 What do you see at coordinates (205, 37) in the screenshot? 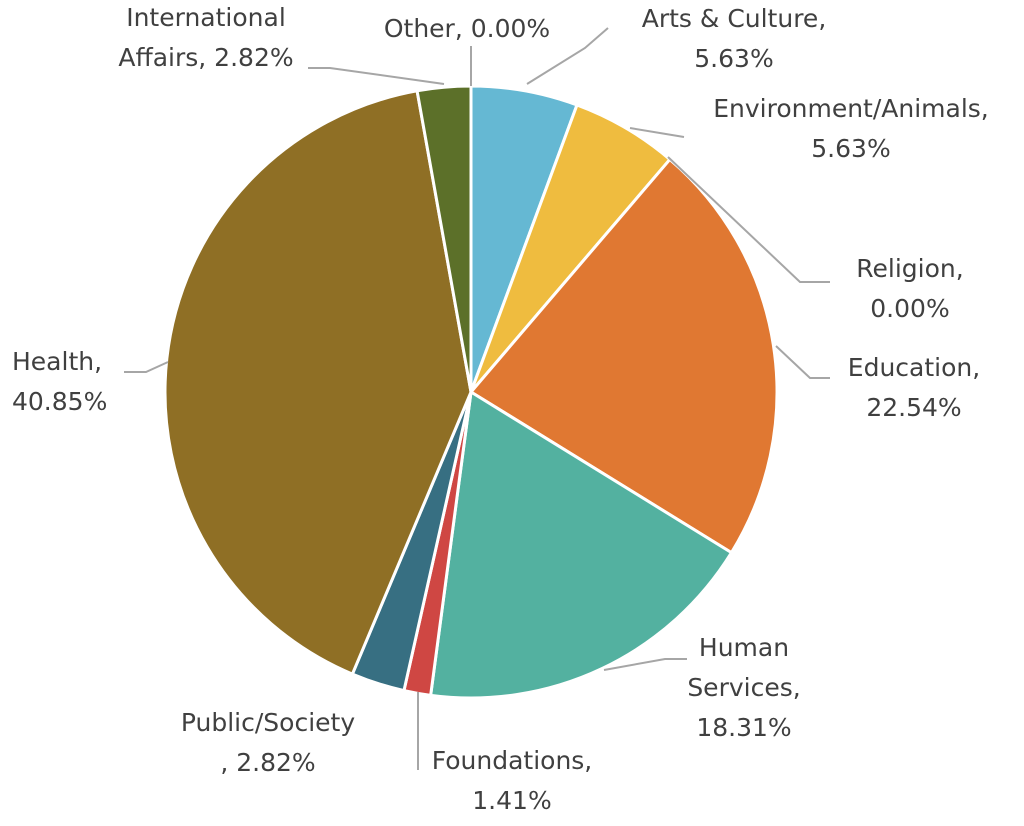
I see `data-label-international-affairs: International Affairs, 2.82%` at bounding box center [205, 37].